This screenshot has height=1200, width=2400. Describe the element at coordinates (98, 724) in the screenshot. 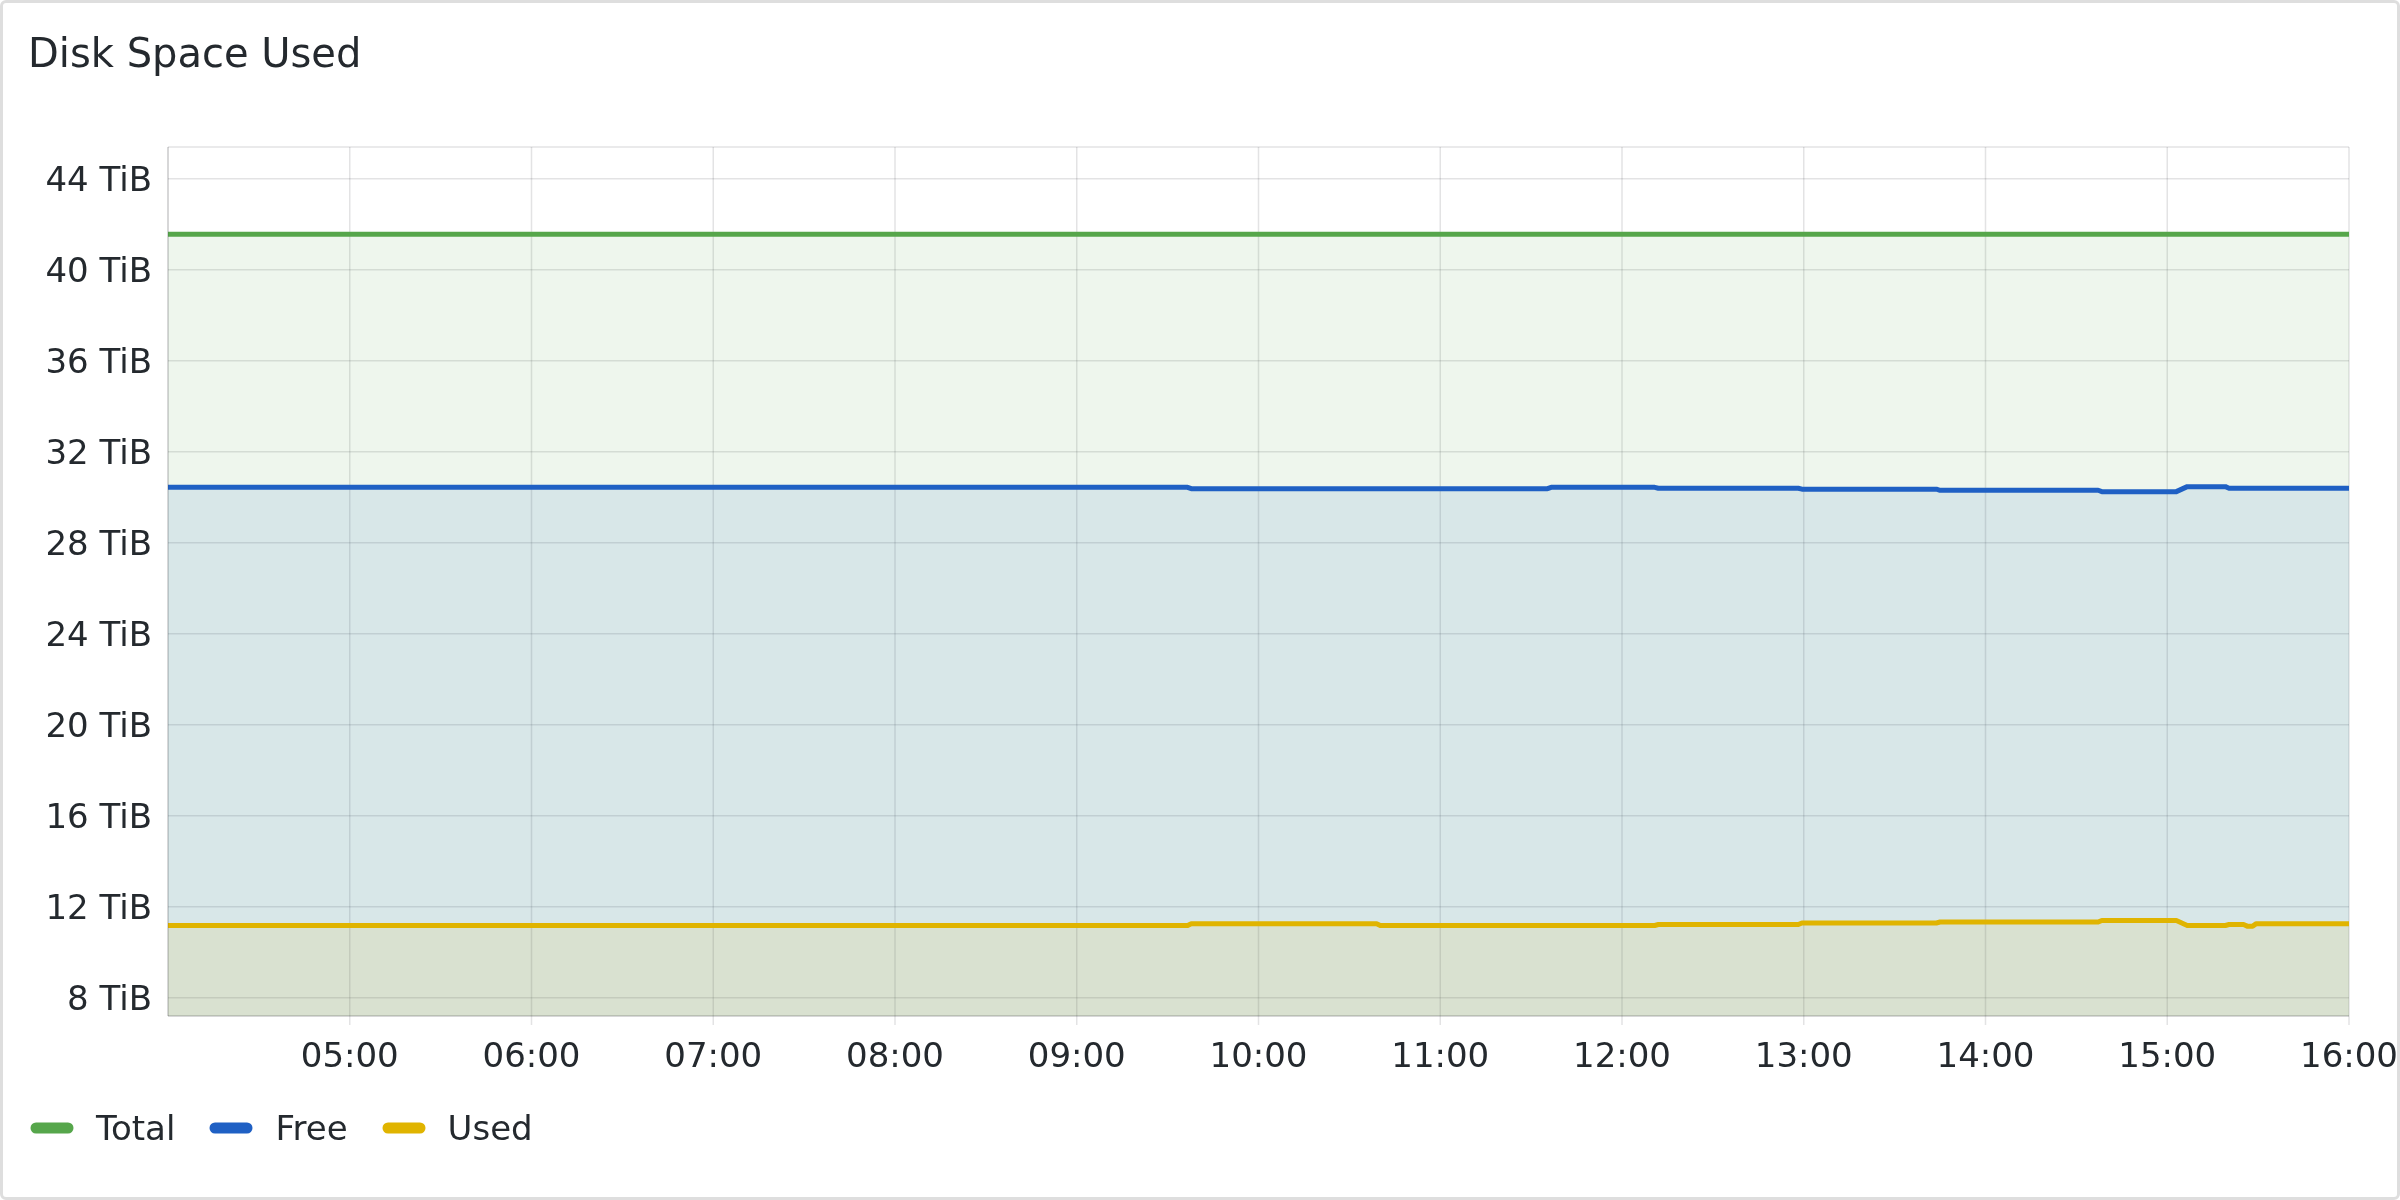

I see `y-tick-label: 20 TiB` at that location.